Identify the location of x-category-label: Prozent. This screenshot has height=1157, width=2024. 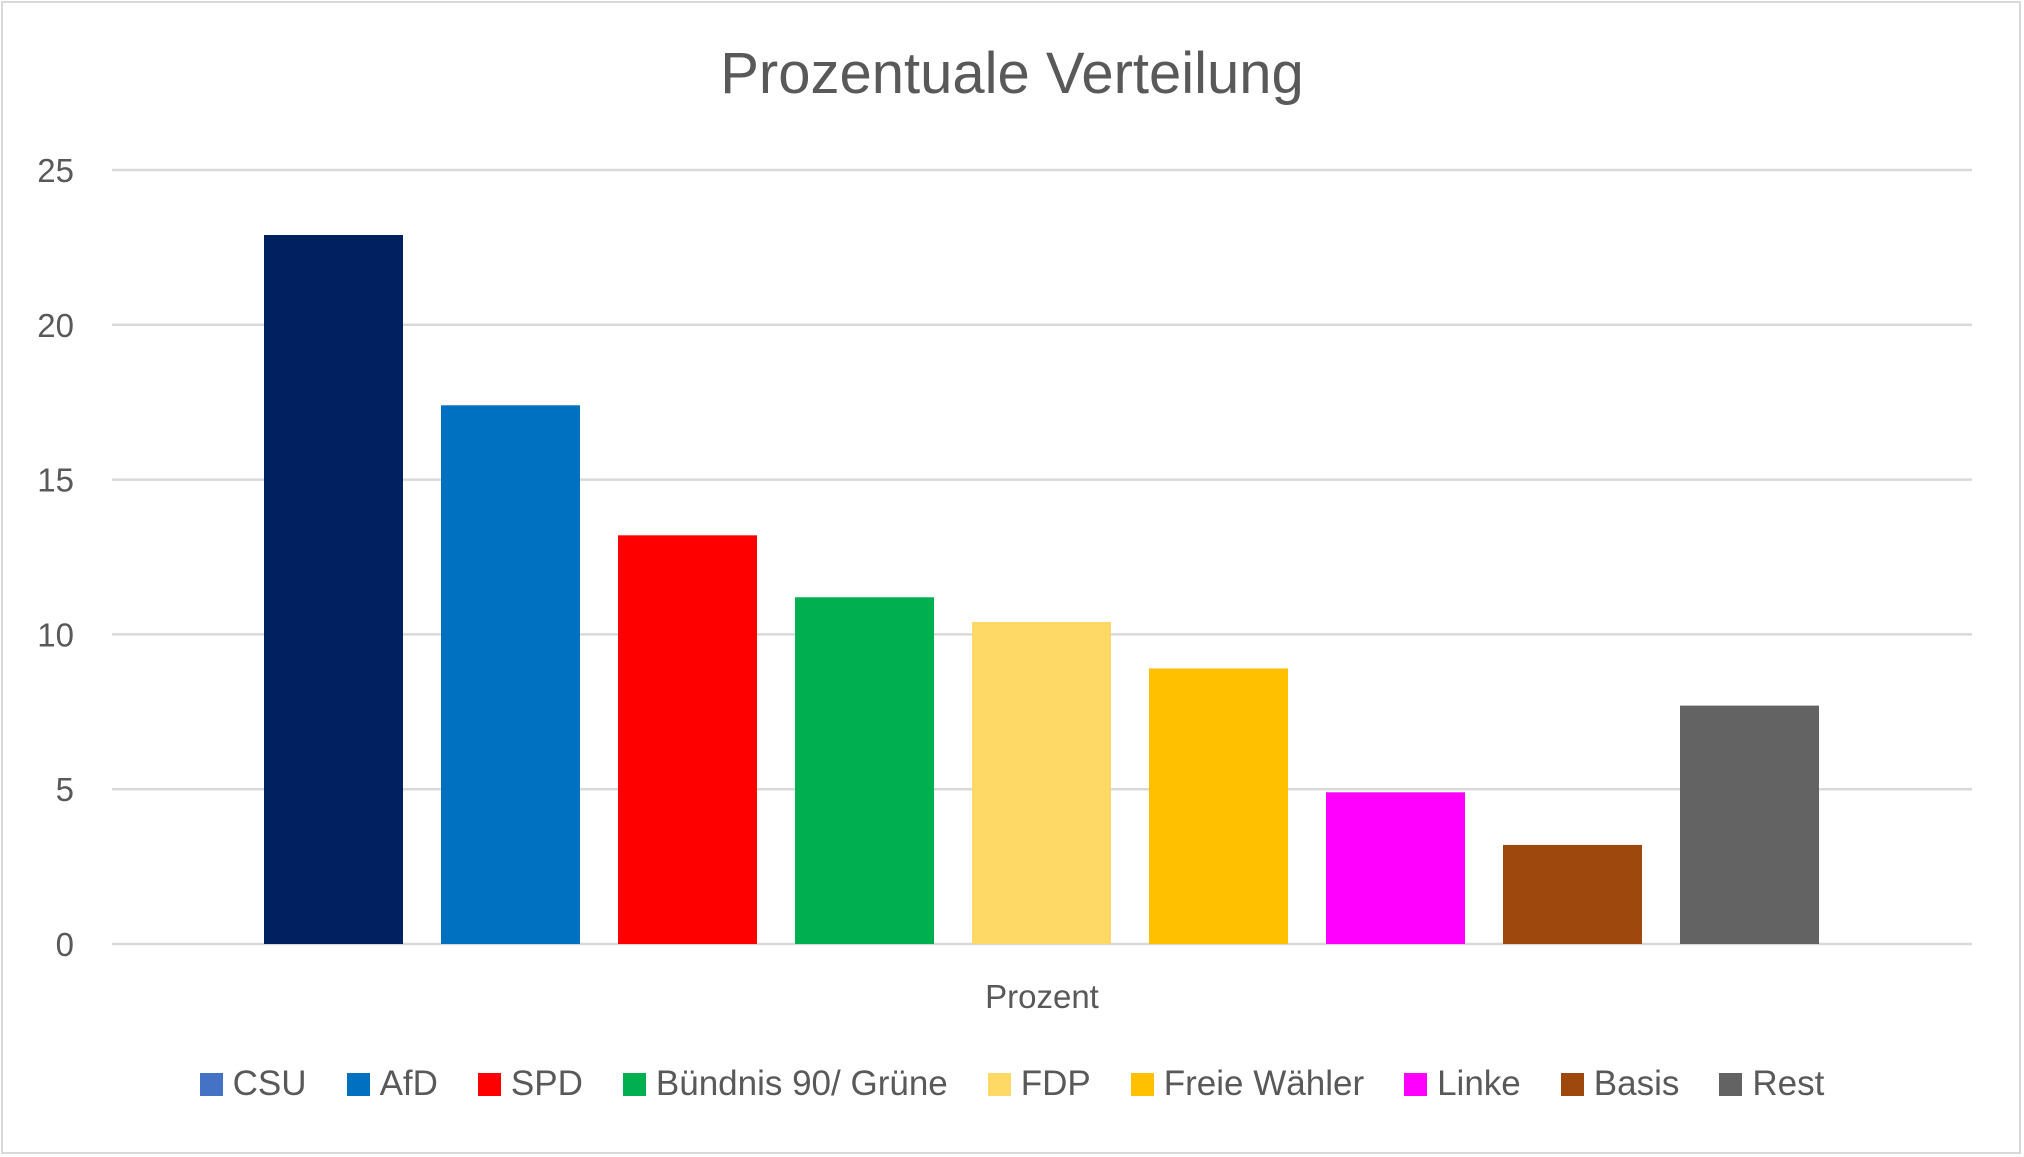
(1042, 996).